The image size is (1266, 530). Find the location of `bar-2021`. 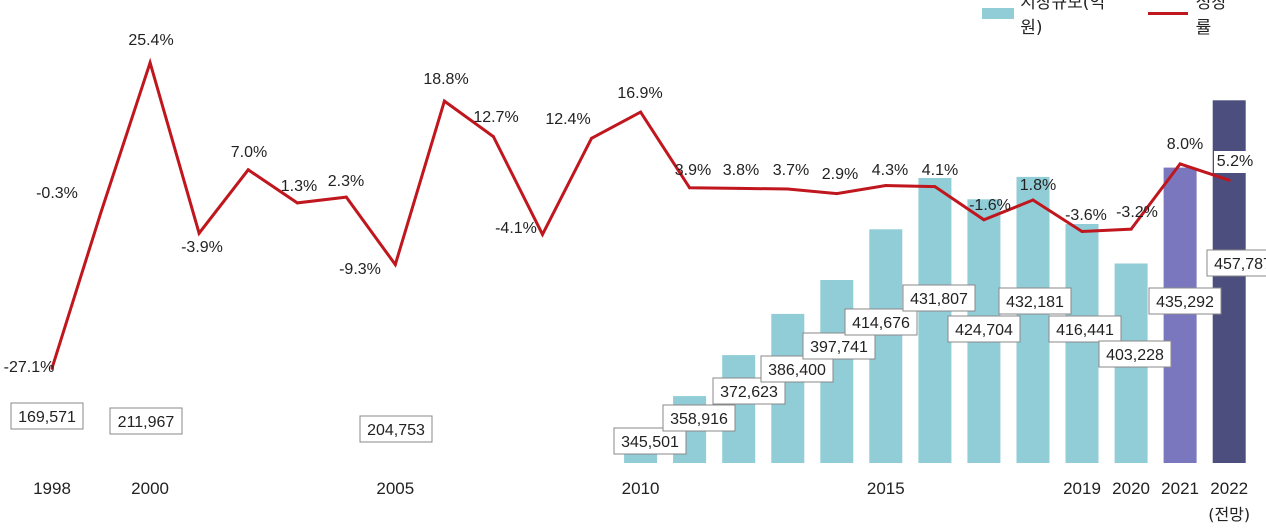

bar-2021 is located at coordinates (1180, 315).